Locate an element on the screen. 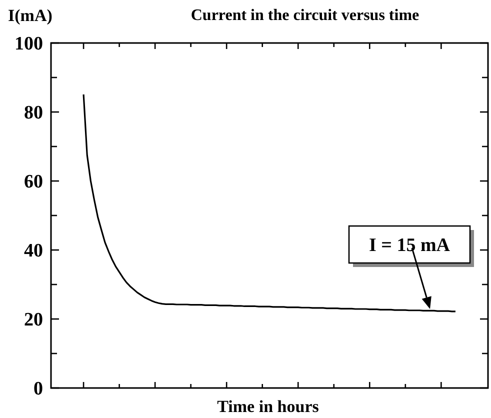 This screenshot has height=418, width=491. y-tick-label: 60 is located at coordinates (33, 182).